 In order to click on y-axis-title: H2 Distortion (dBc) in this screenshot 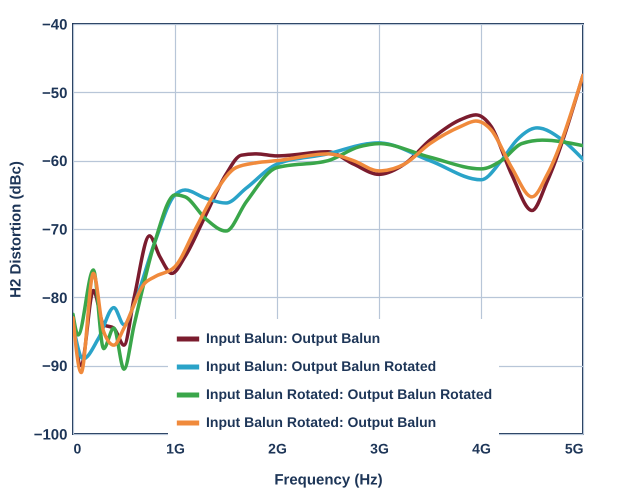, I will do `click(16, 229)`.